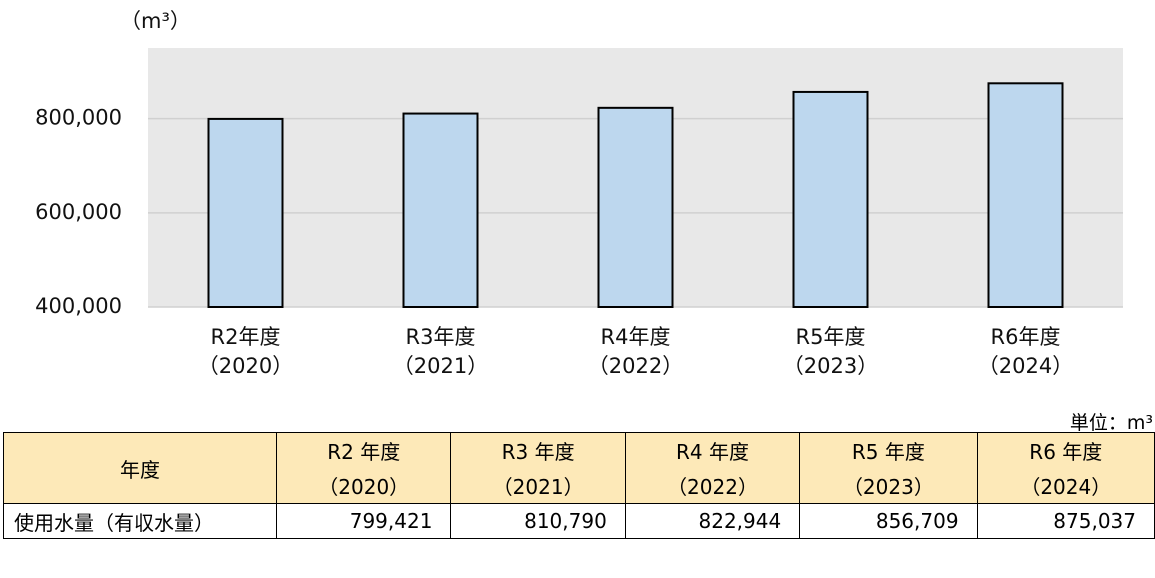  I want to click on table-cell: （2021）, so click(538, 486).